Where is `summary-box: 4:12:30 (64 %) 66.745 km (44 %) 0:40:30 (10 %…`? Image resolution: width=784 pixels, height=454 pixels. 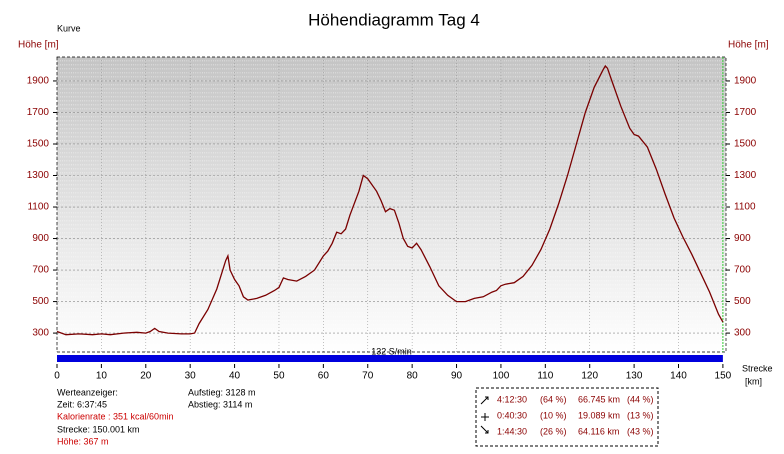 summary-box: 4:12:30 (64 %) 66.745 km (44 %) 0:40:30 (10 %… is located at coordinates (567, 417).